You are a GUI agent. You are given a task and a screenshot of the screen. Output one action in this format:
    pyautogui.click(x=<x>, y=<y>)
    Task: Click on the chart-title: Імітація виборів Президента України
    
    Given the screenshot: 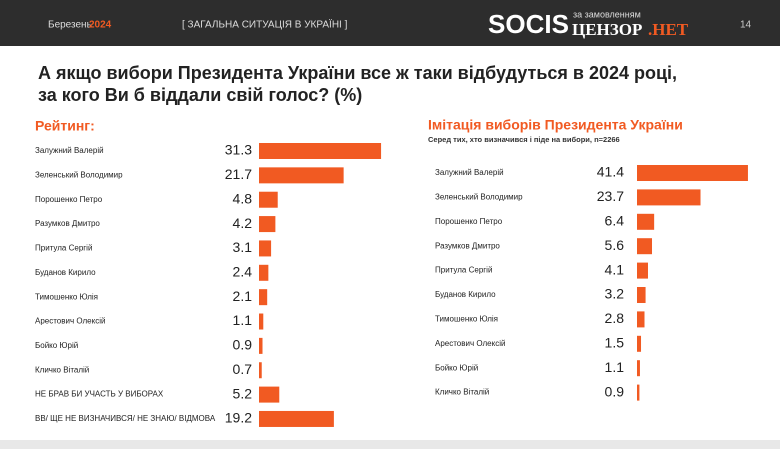 What is the action you would take?
    pyautogui.click(x=555, y=125)
    